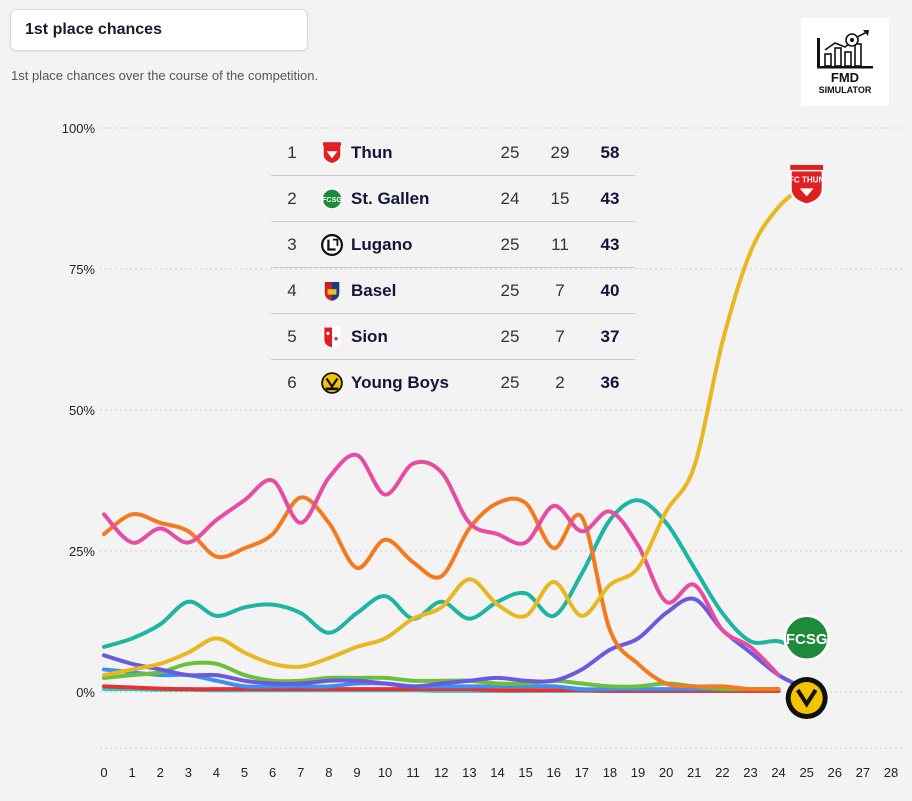  I want to click on x-tick-label: 8, so click(328, 772).